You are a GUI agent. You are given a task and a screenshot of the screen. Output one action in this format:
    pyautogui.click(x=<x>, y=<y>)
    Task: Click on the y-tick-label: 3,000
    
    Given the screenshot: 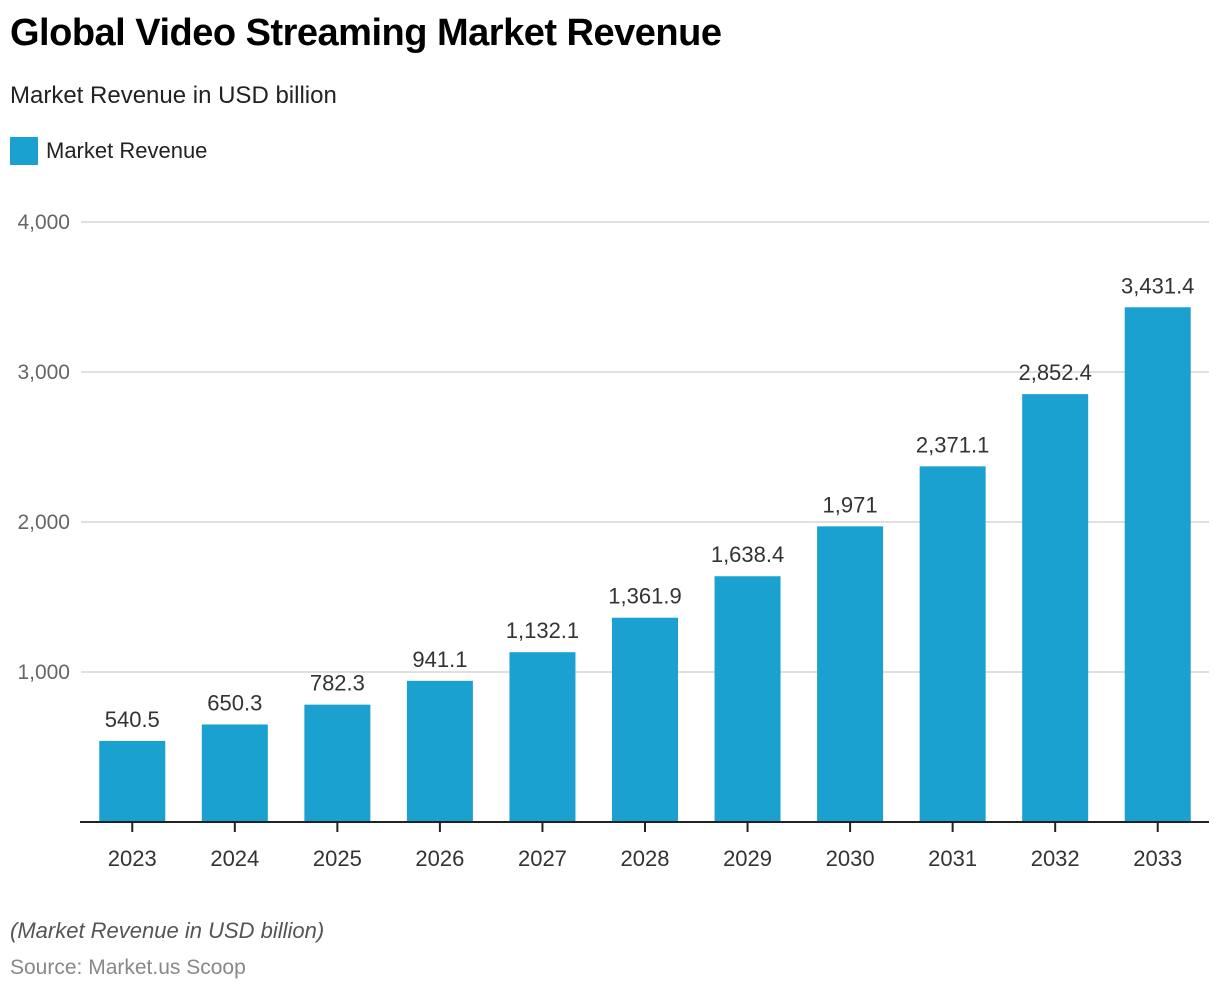 What is the action you would take?
    pyautogui.click(x=43, y=372)
    